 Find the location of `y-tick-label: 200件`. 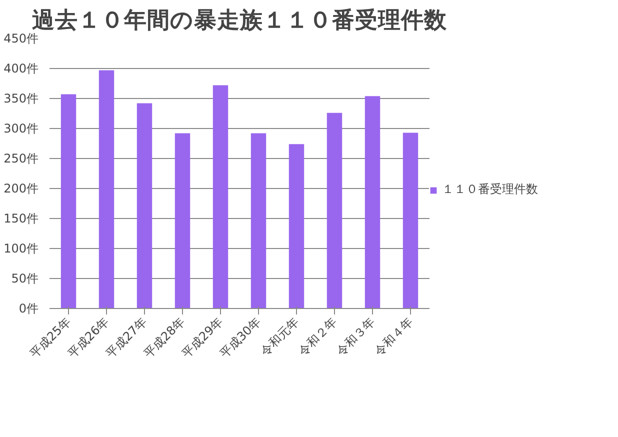

y-tick-label: 200件 is located at coordinates (21, 189).